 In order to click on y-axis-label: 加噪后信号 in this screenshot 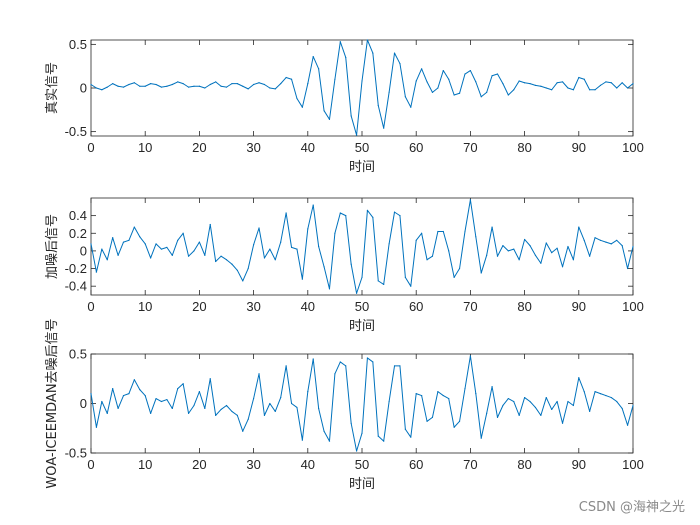, I will do `click(52, 246)`.